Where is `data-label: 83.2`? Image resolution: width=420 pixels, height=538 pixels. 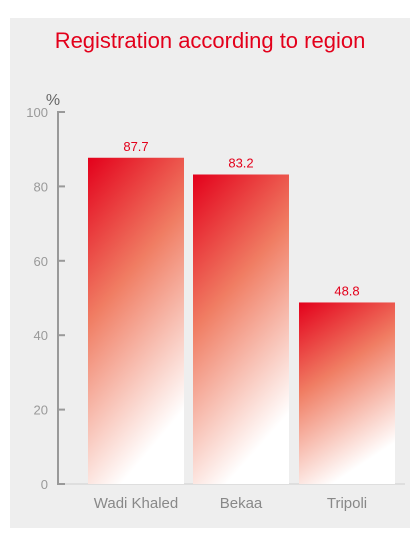 data-label: 83.2 is located at coordinates (240, 162).